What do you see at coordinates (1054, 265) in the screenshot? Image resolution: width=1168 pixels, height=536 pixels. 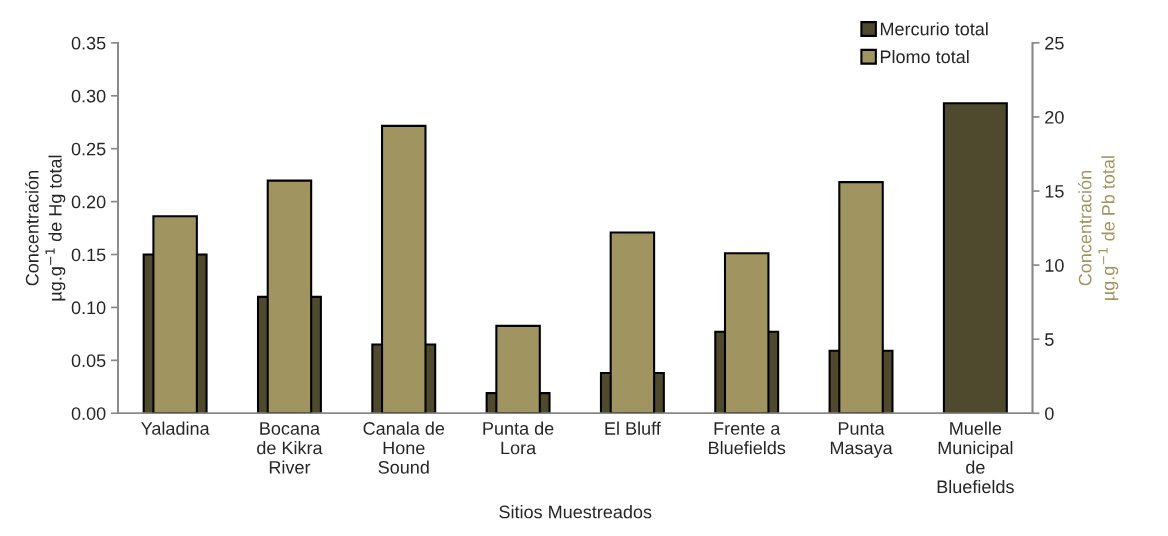 I see `y2-tick-label: 10` at bounding box center [1054, 265].